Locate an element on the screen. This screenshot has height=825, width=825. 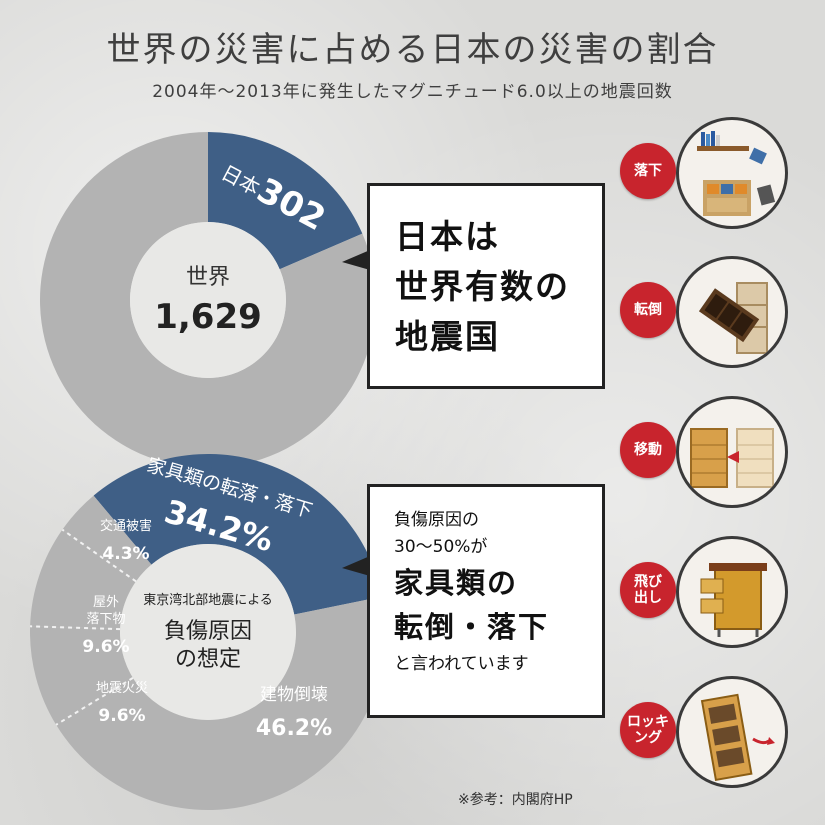
donut2-slice-4-value: 4.3% is located at coordinates (125, 554).